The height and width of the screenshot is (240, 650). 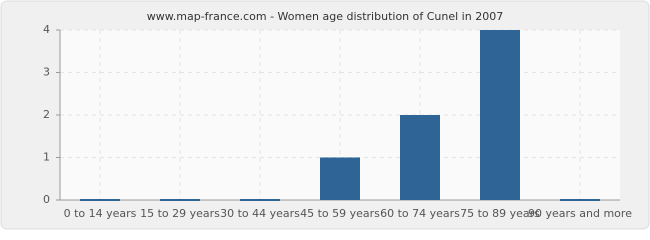 What do you see at coordinates (46, 157) in the screenshot?
I see `y-tick-label: 1` at bounding box center [46, 157].